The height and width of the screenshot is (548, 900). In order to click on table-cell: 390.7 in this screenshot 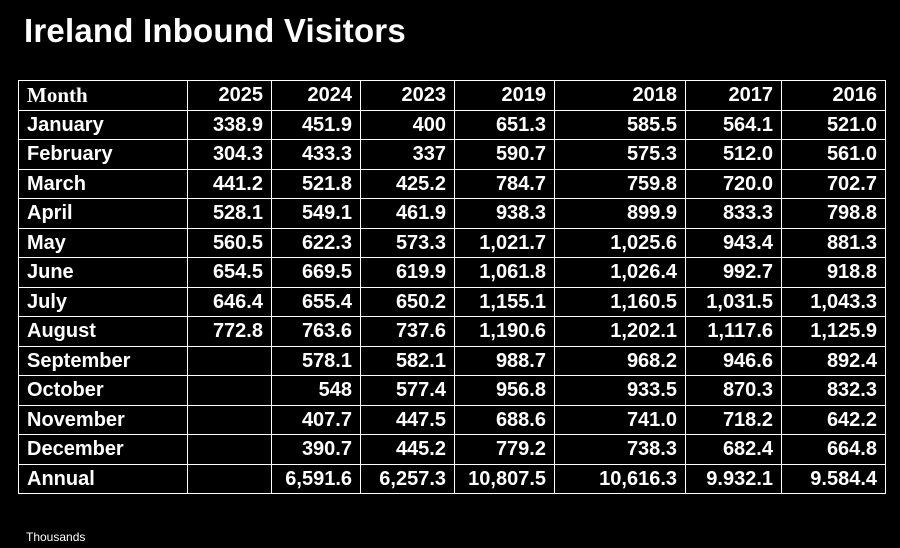, I will do `click(316, 449)`.